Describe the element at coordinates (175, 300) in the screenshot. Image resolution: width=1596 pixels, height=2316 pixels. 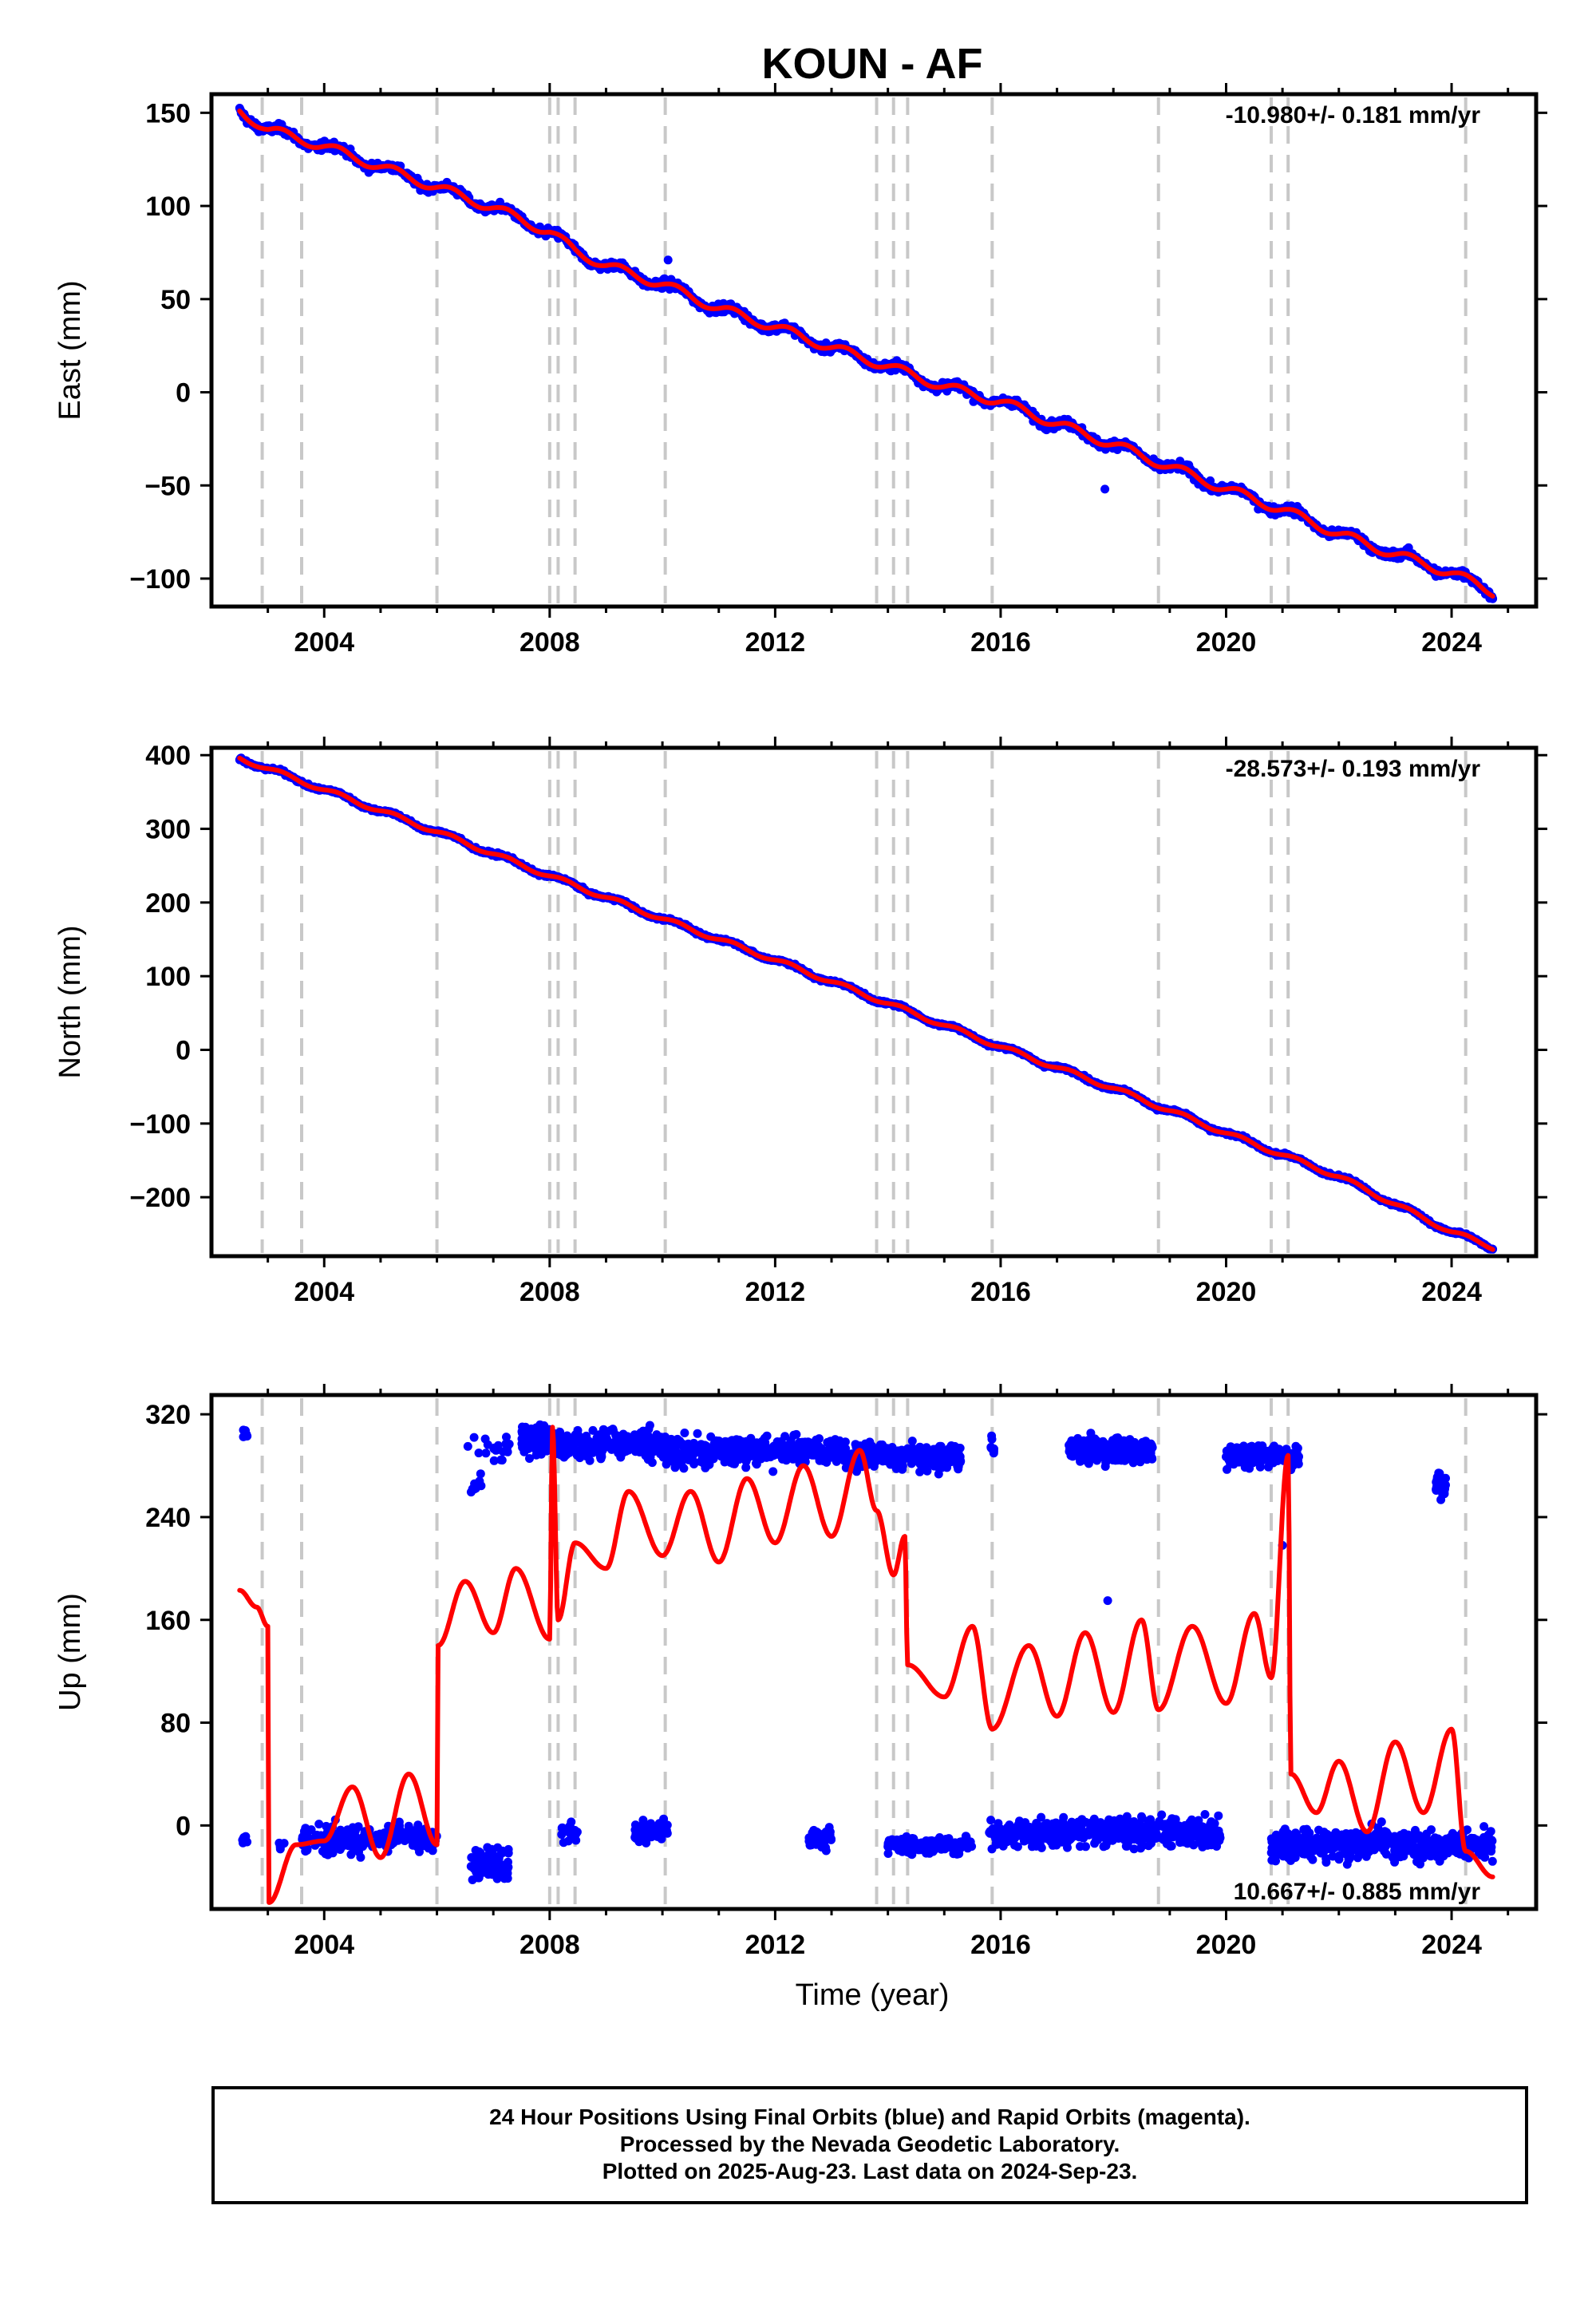
I see `east-y-tick-label: 50` at that location.